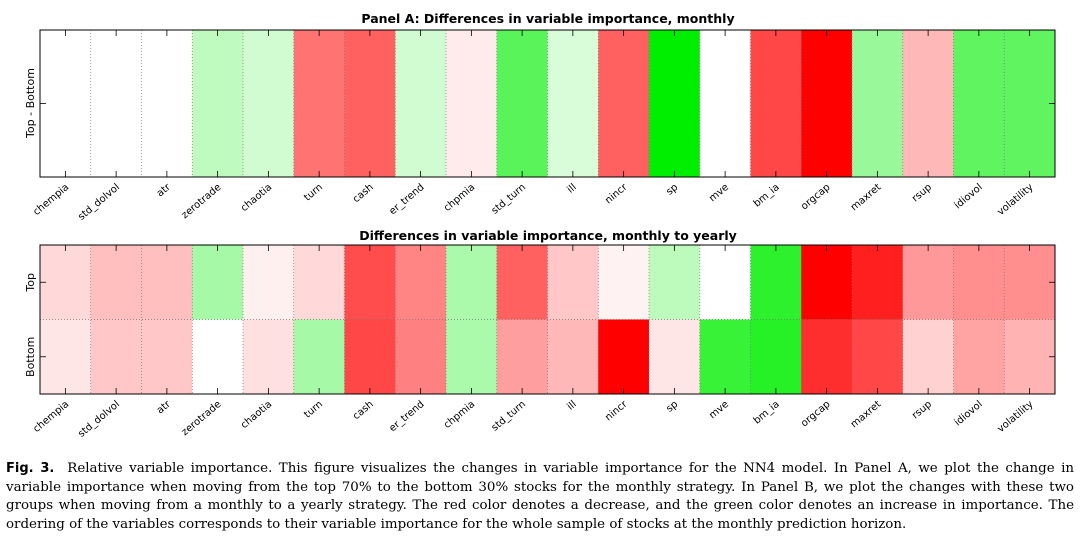 The height and width of the screenshot is (546, 1080). Describe the element at coordinates (472, 282) in the screenshot. I see `heatmap-cell-chpmia-top` at that location.